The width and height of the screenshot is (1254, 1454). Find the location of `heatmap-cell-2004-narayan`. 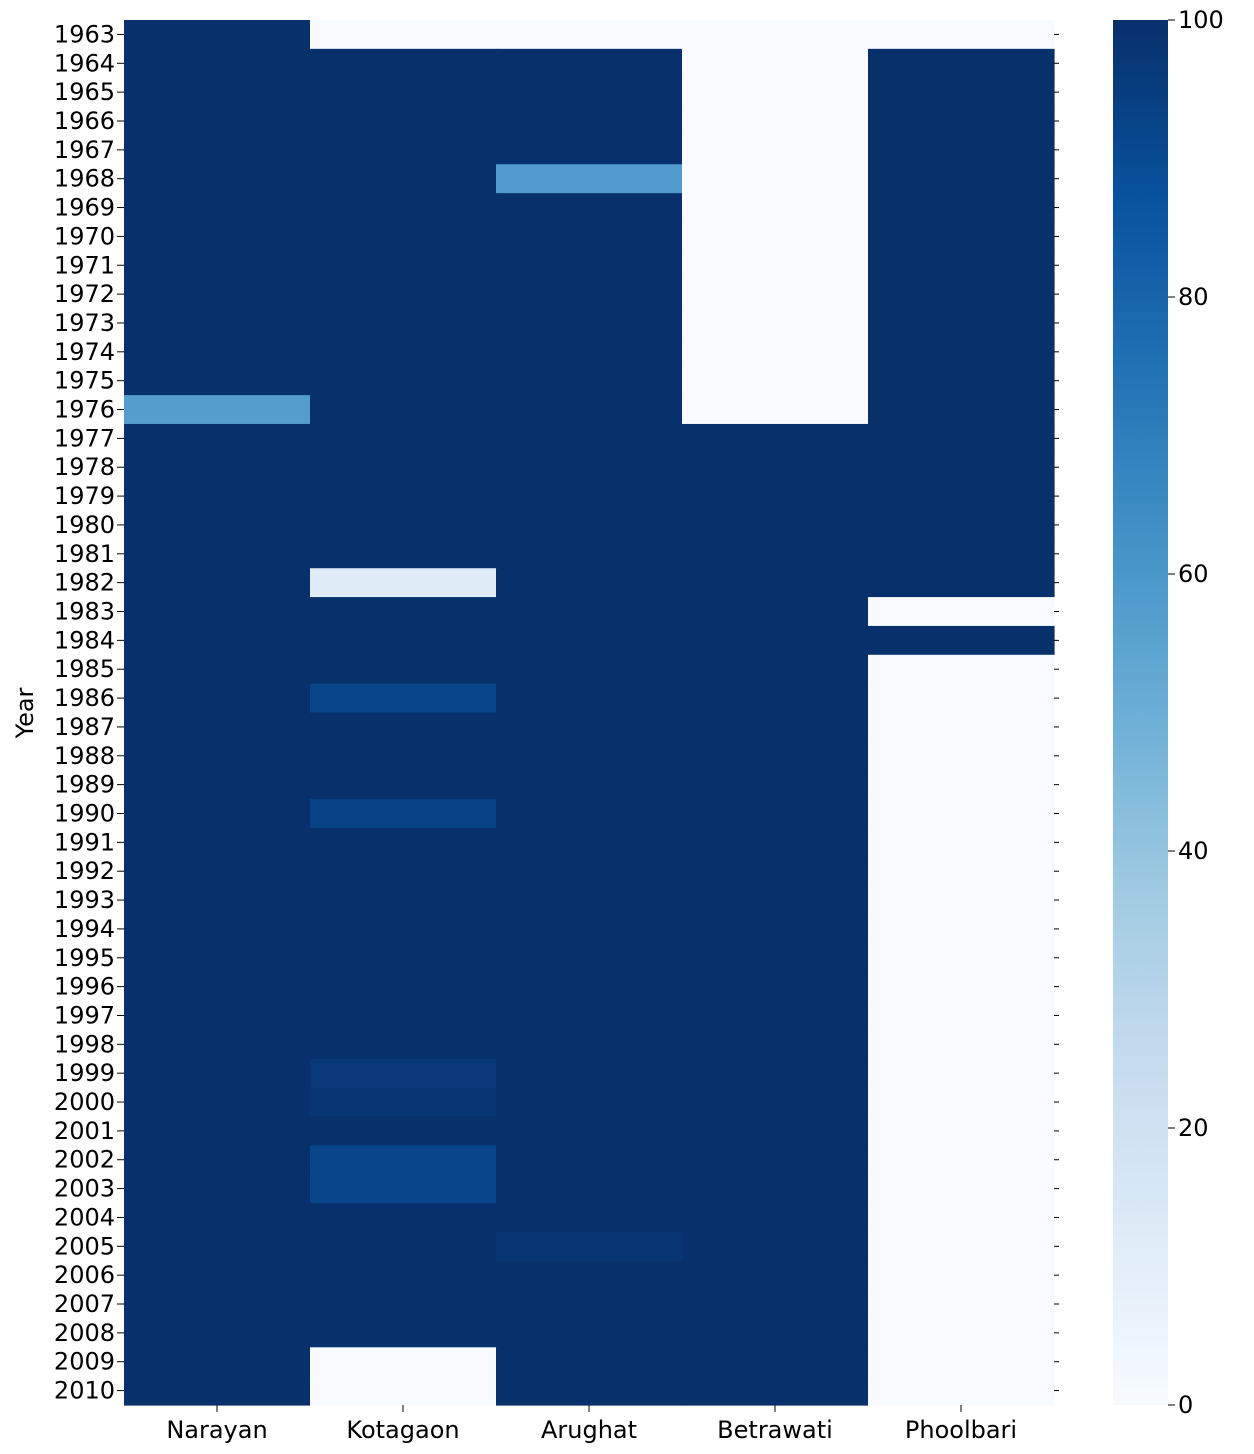

heatmap-cell-2004-narayan is located at coordinates (217, 1218).